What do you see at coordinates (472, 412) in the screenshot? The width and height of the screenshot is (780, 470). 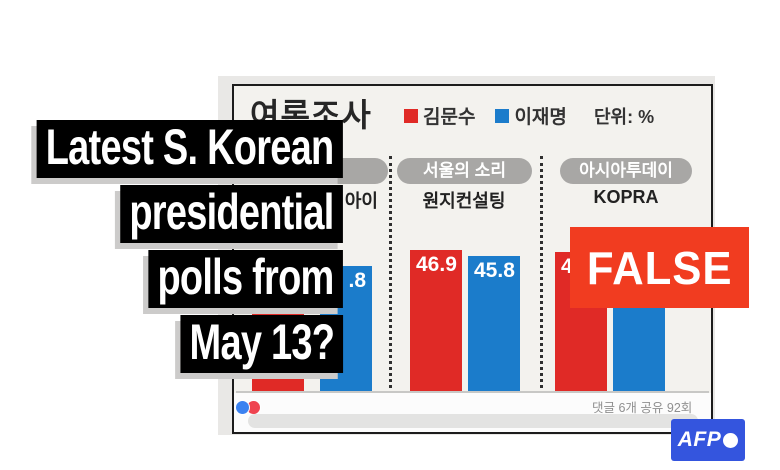 I see `post-footer: 댓글 6개 공유 92회` at bounding box center [472, 412].